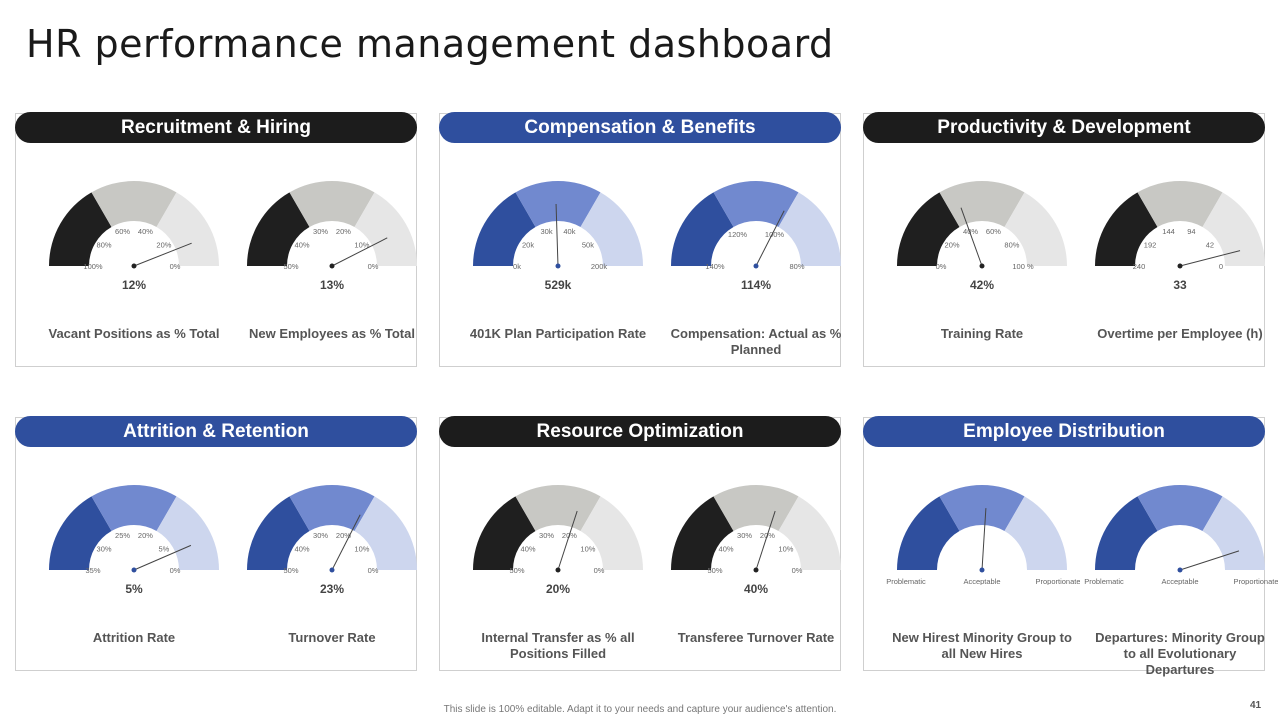  Describe the element at coordinates (1210, 244) in the screenshot. I see `gauge-tick-label: 42` at that location.